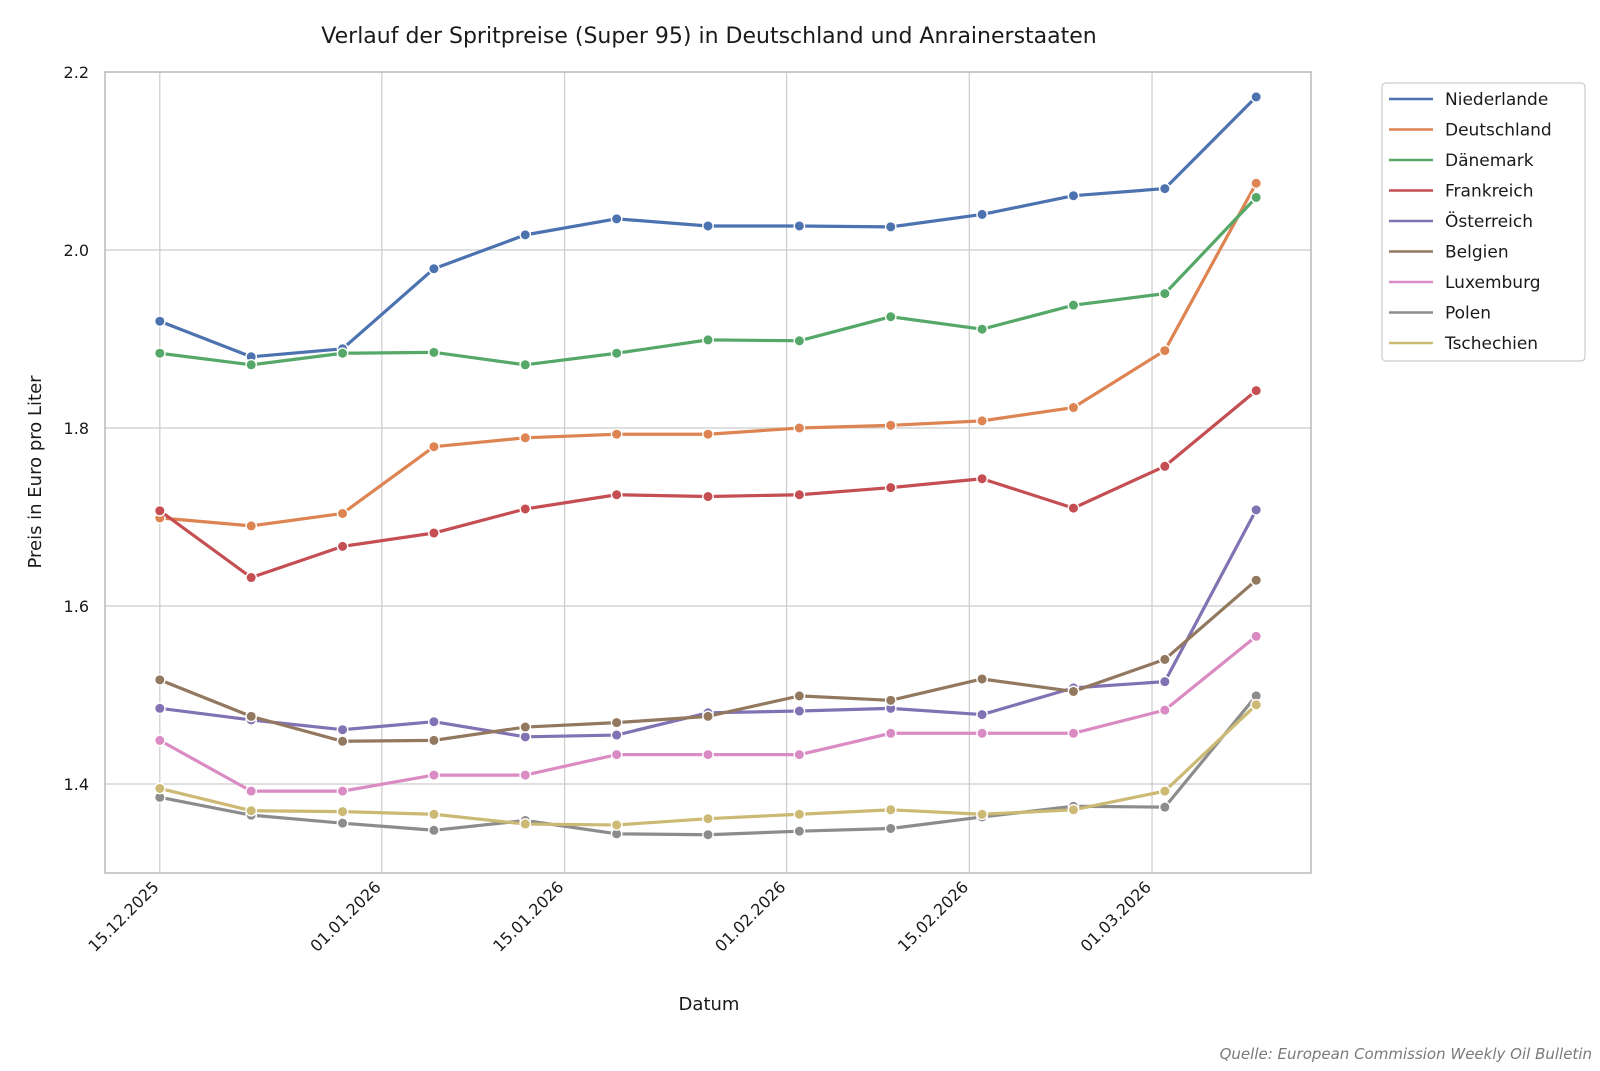 This screenshot has height=1071, width=1600. I want to click on series-frankreich, so click(708, 484).